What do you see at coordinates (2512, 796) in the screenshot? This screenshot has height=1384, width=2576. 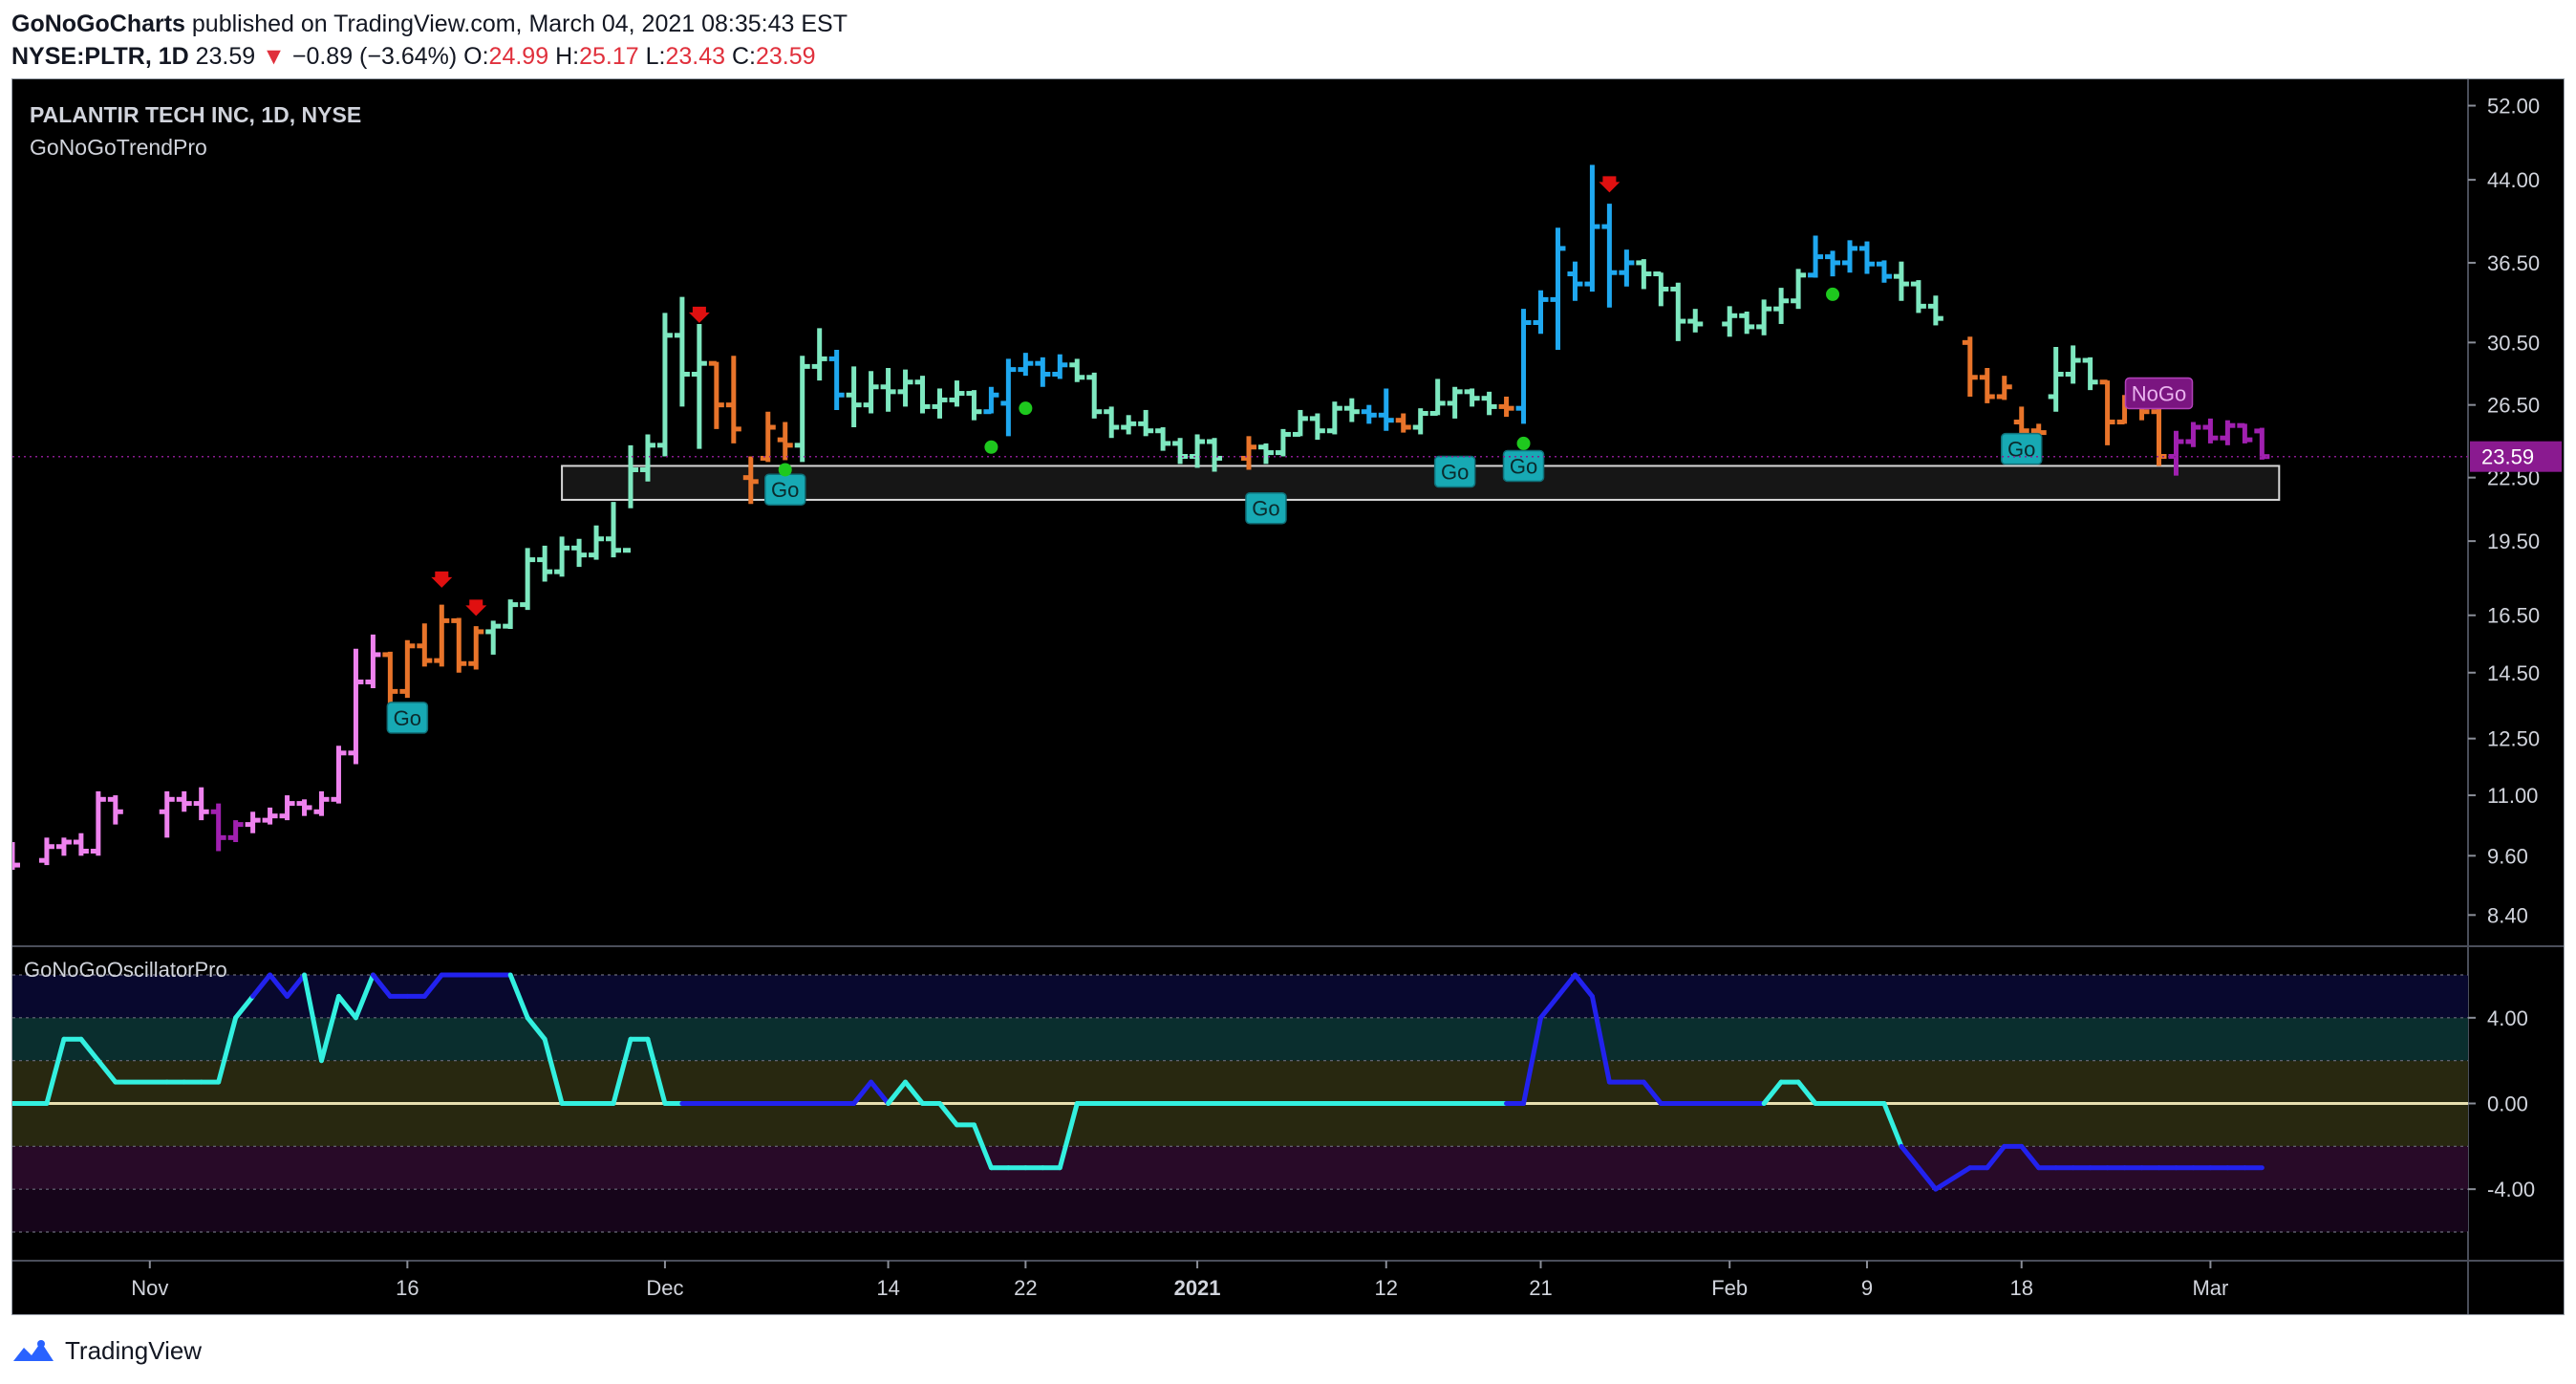 I see `price-tick-label: 11.00` at bounding box center [2512, 796].